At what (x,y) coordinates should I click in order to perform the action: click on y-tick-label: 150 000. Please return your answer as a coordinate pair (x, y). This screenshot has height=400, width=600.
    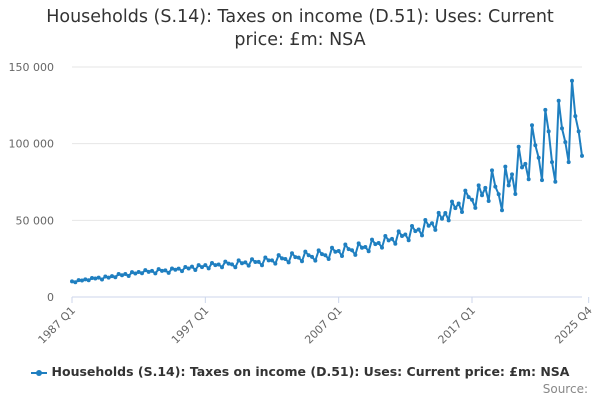
    Looking at the image, I should click on (32, 67).